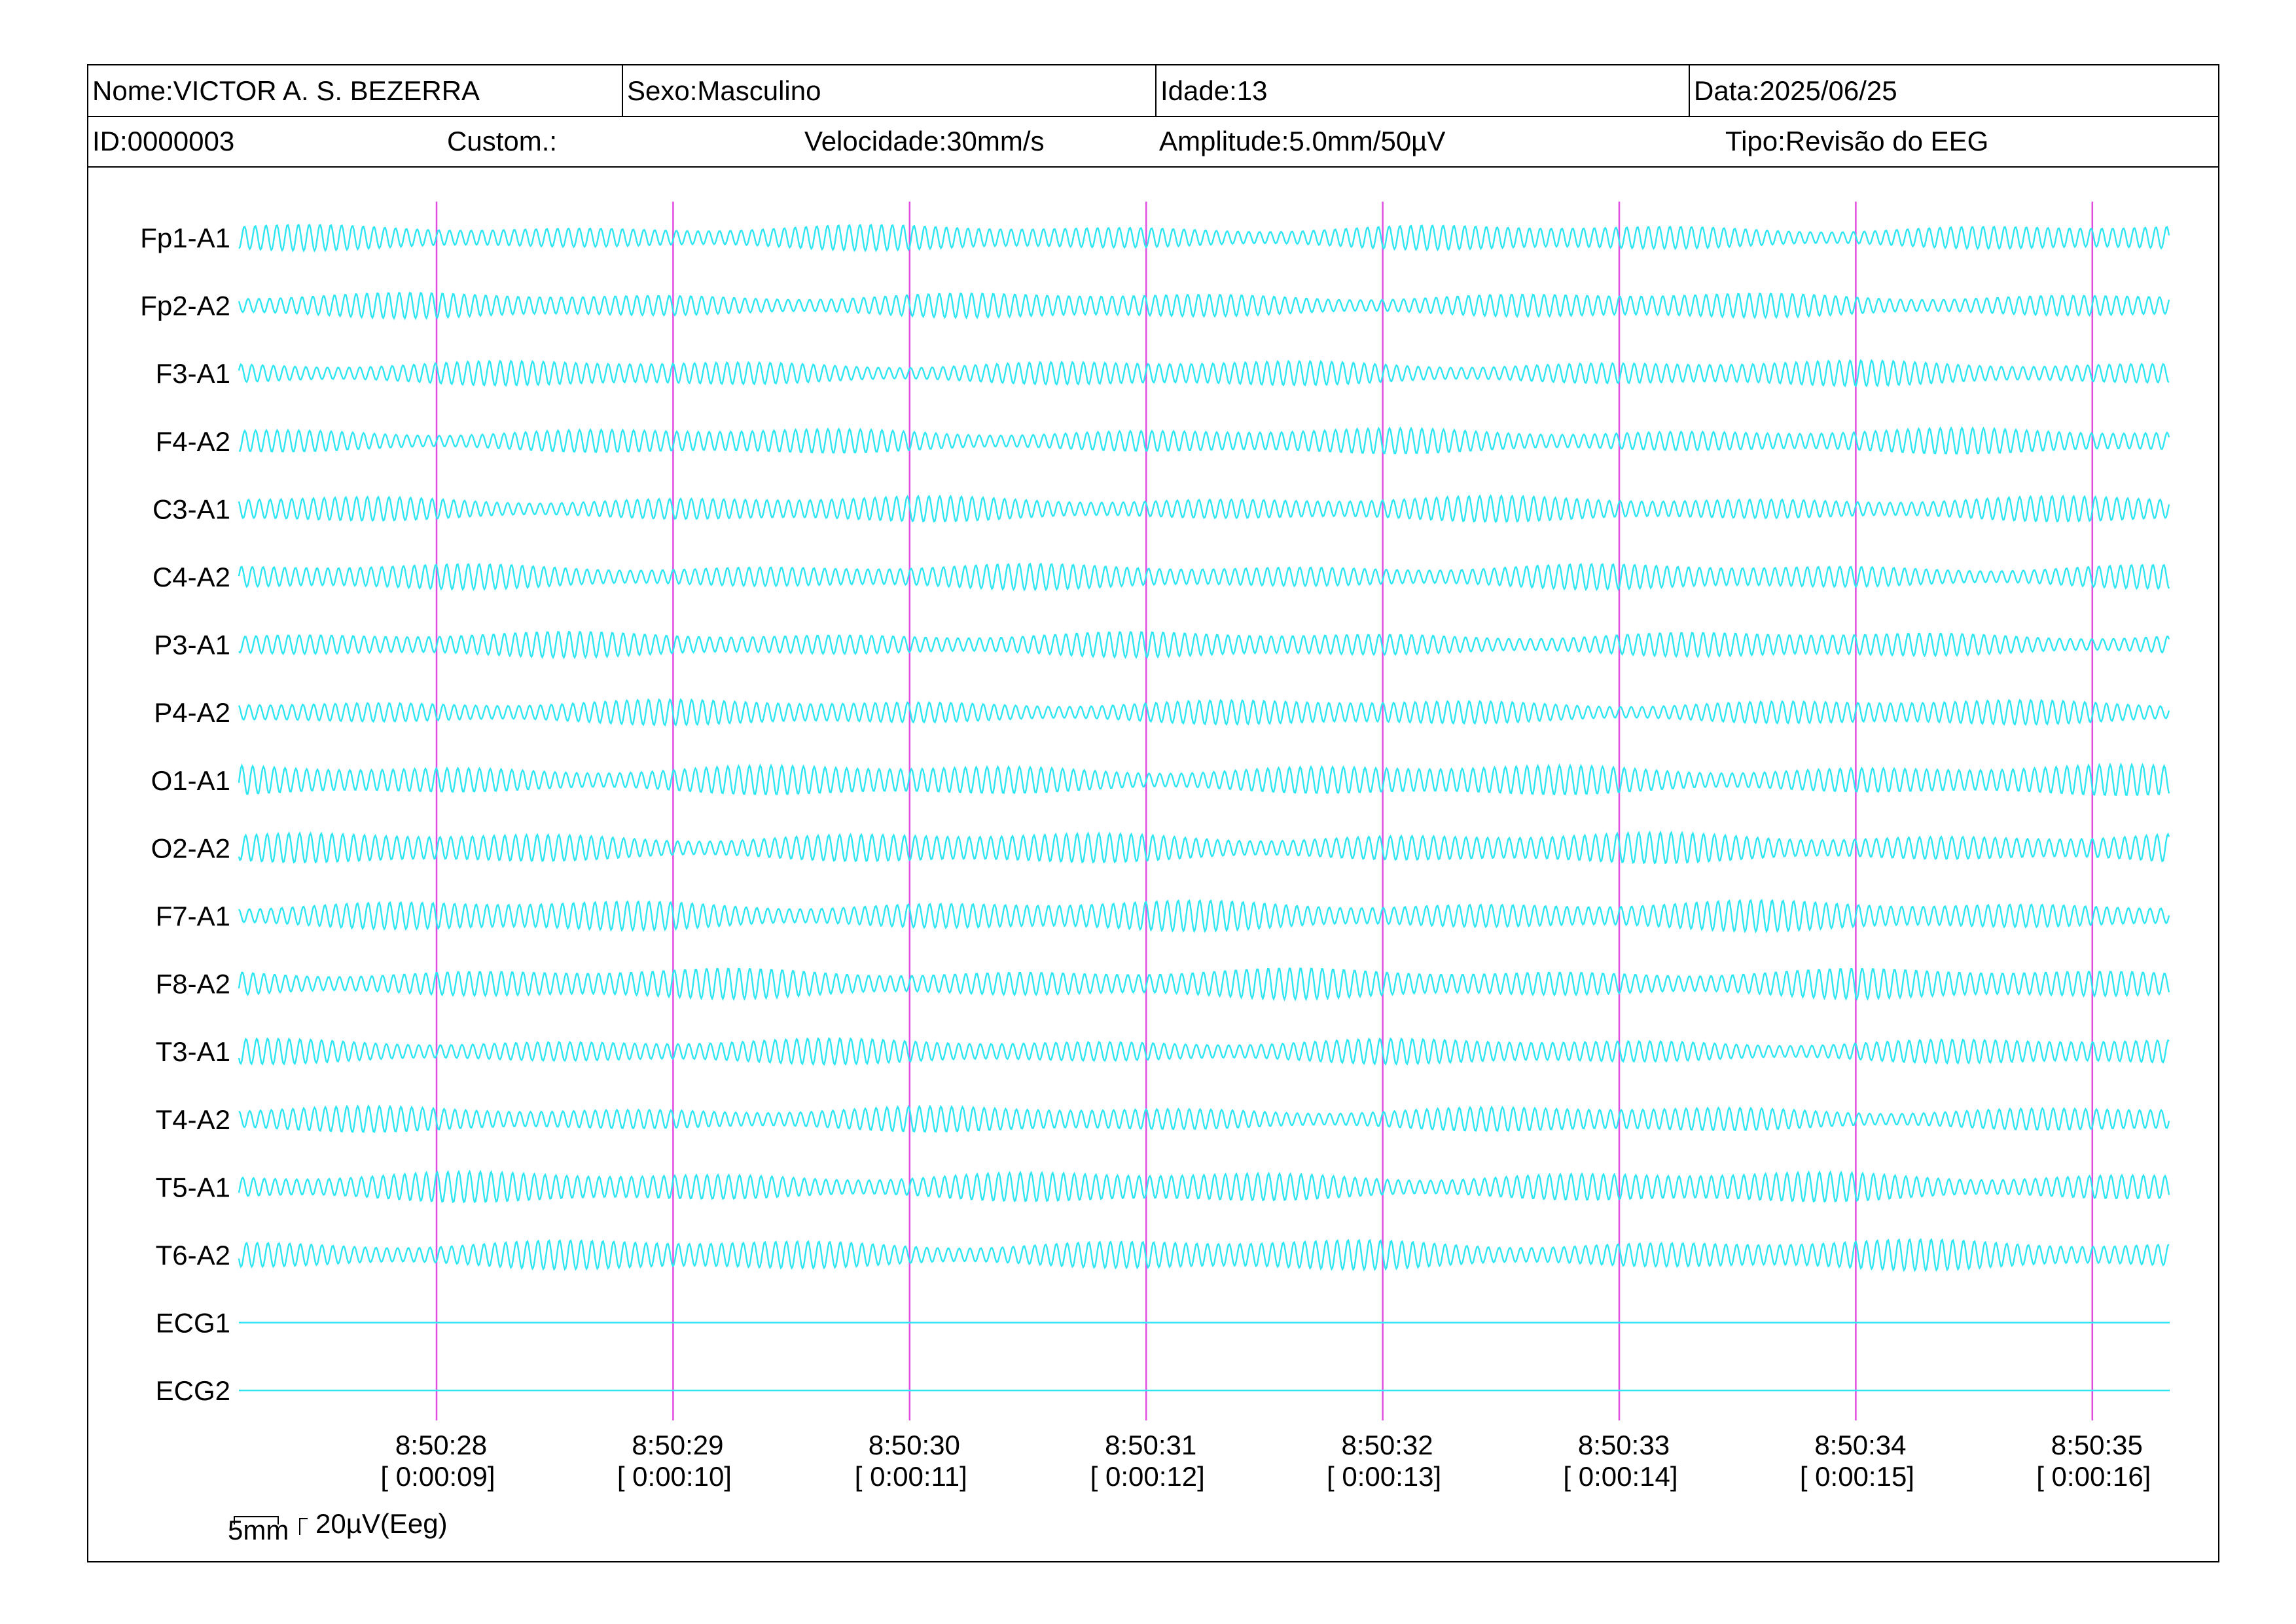 Image resolution: width=2296 pixels, height=1624 pixels. What do you see at coordinates (438, 1477) in the screenshot?
I see `time-marker-elapsed: [ 0:00:09]` at bounding box center [438, 1477].